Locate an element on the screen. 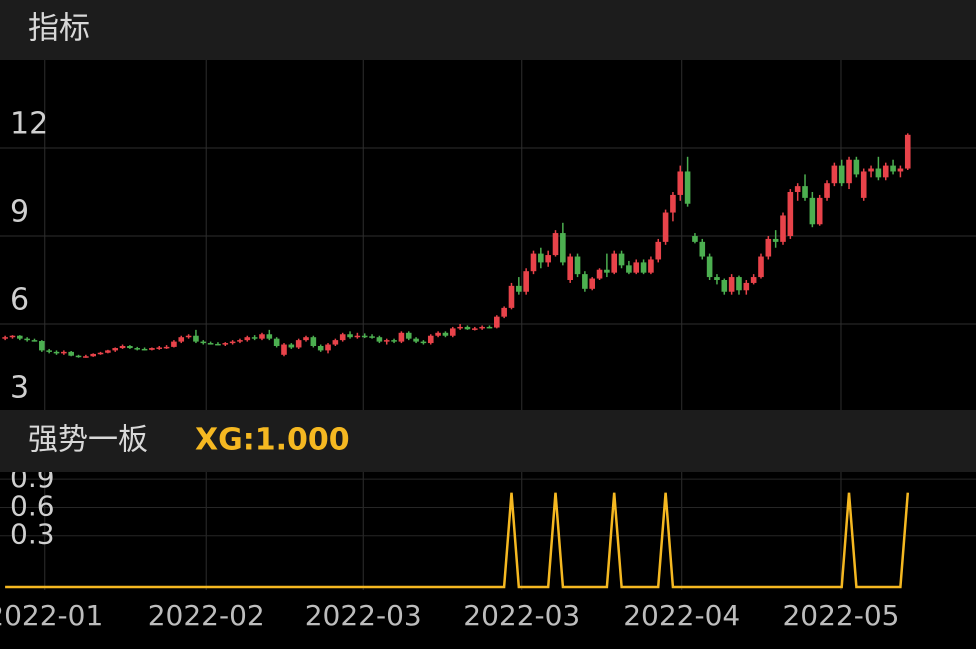  header-bar is located at coordinates (488, 30).